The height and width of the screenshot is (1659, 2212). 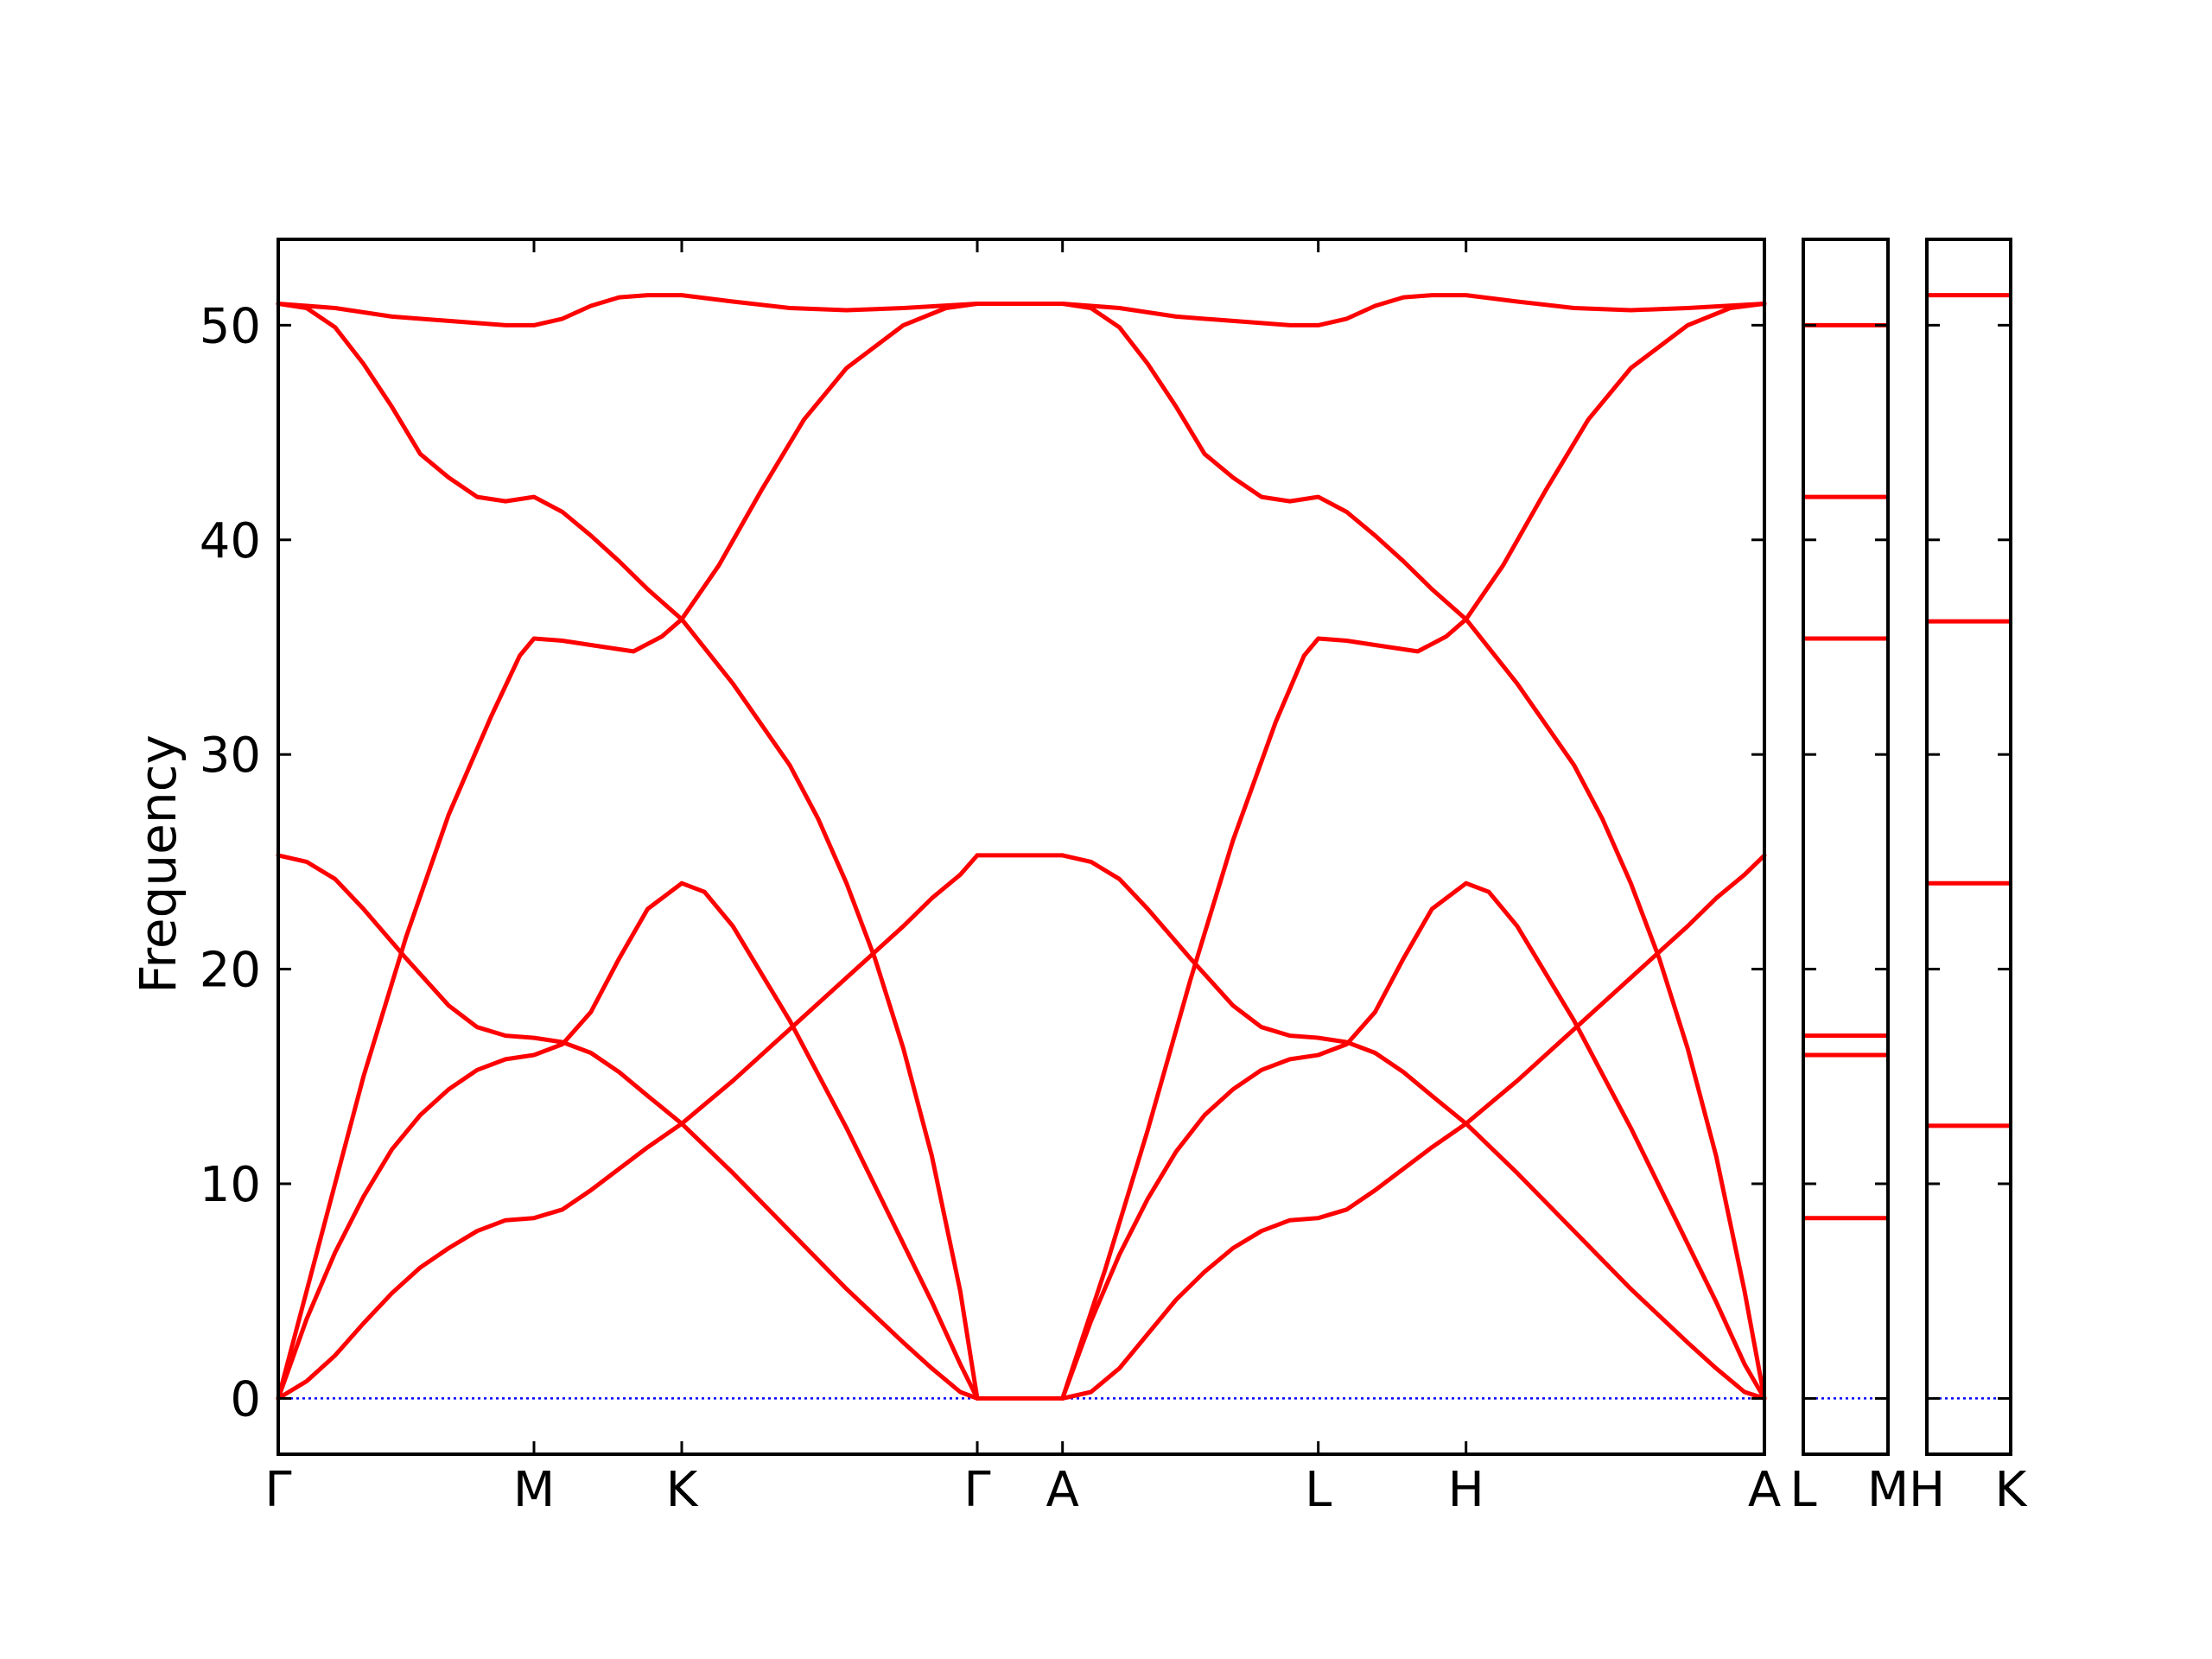 I want to click on y-tick-label: 30, so click(x=231, y=756).